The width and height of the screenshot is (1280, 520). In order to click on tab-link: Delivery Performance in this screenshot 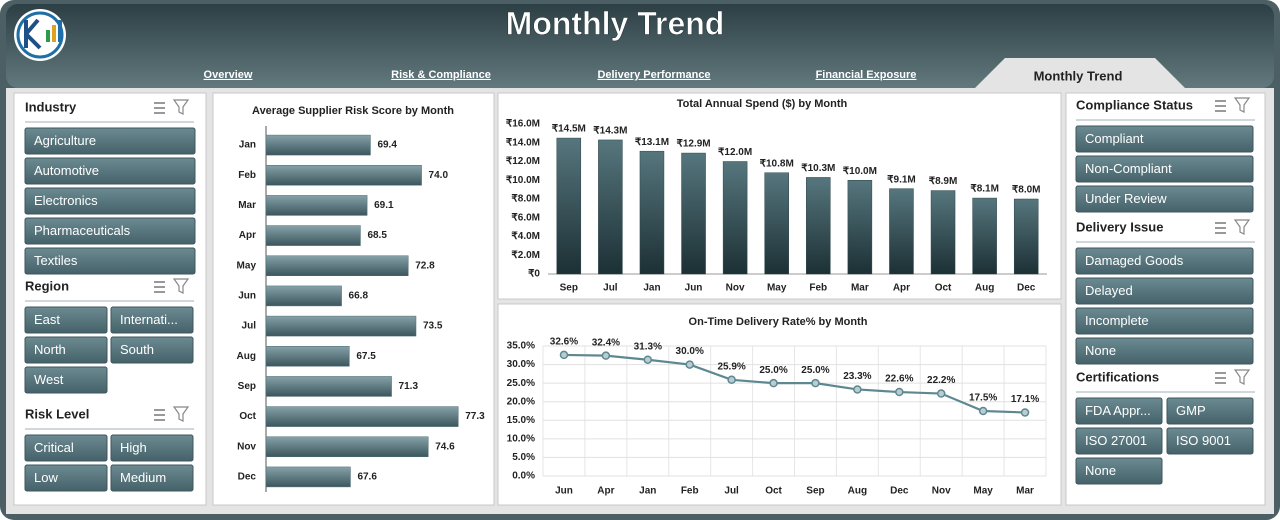, I will do `click(653, 75)`.